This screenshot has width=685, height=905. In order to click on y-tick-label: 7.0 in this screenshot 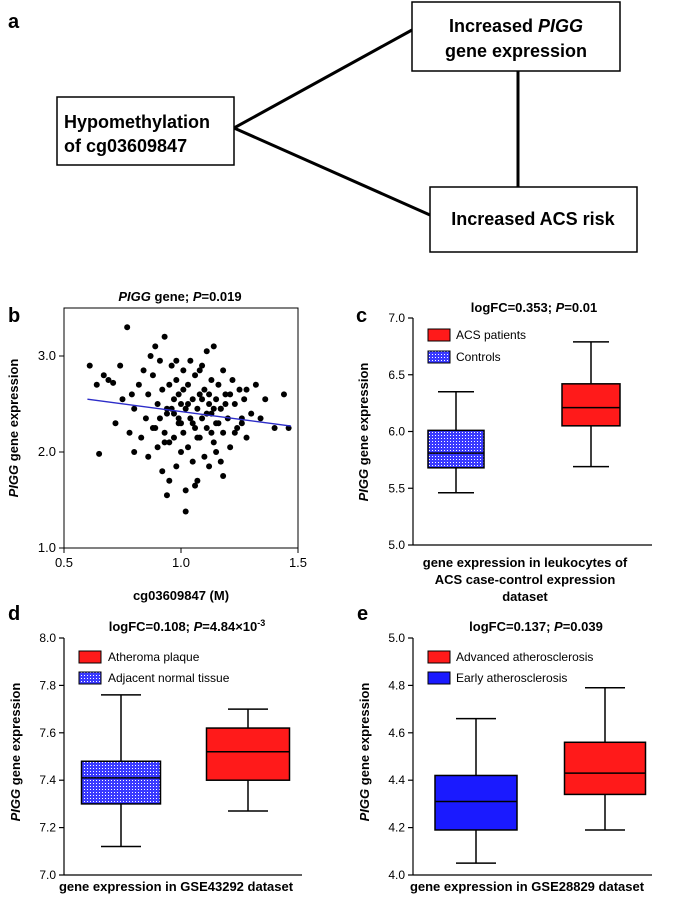, I will do `click(47, 875)`.